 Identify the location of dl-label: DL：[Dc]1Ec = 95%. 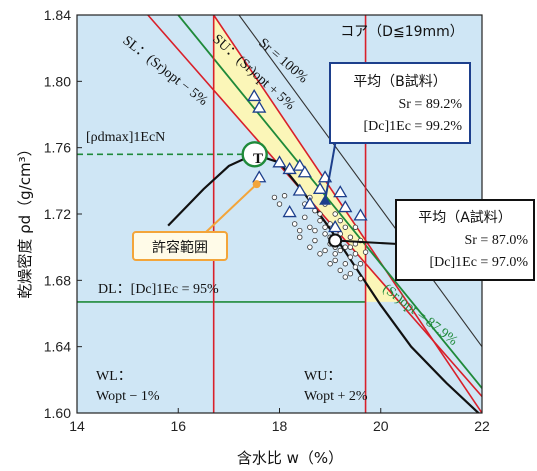
(158, 289).